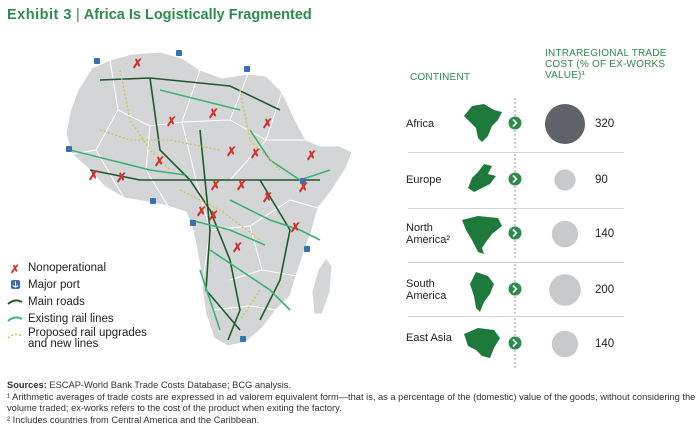 This screenshot has height=438, width=700. Describe the element at coordinates (424, 180) in the screenshot. I see `continent-name: Europe` at that location.